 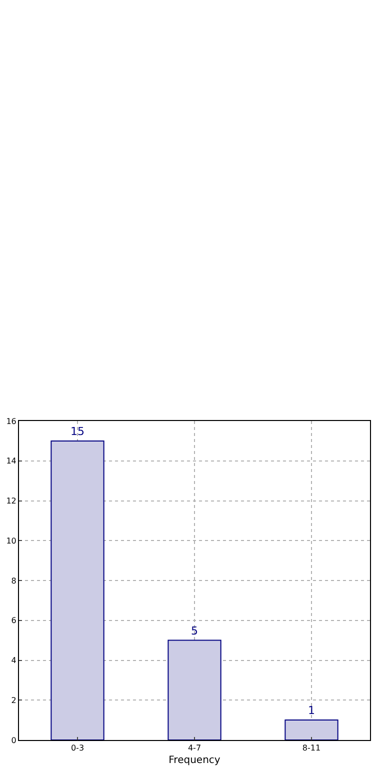 What do you see at coordinates (195, 748) in the screenshot?
I see `x-tick-label: 4-7` at bounding box center [195, 748].